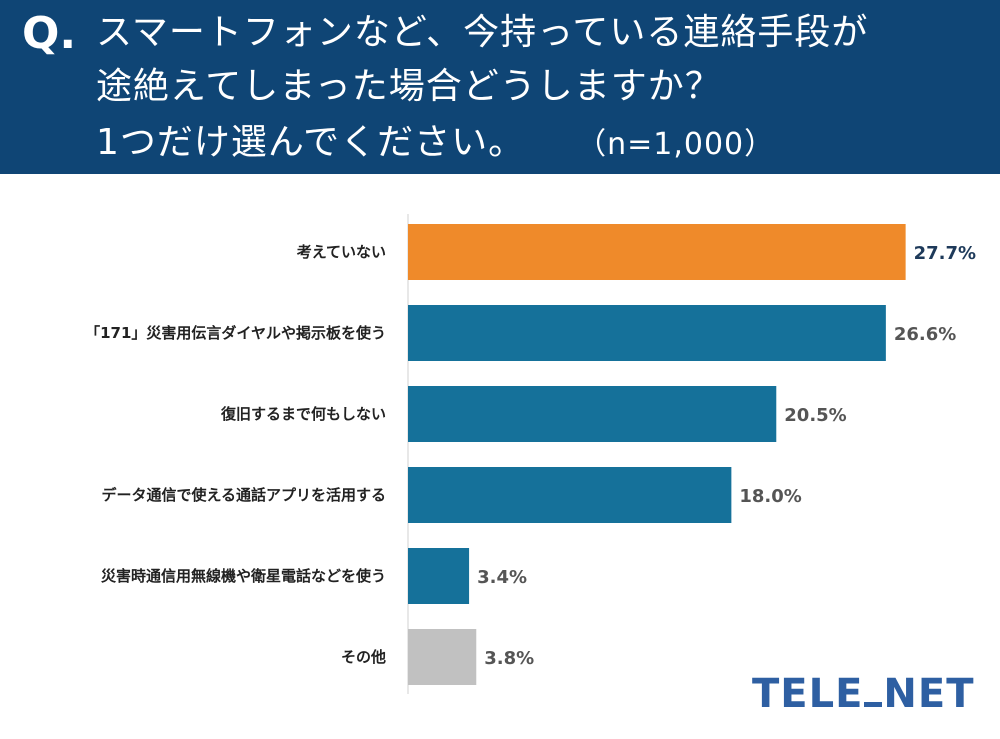 The width and height of the screenshot is (1000, 739). Describe the element at coordinates (683, 144) in the screenshot. I see `sample-size: （n=1,000）` at that location.